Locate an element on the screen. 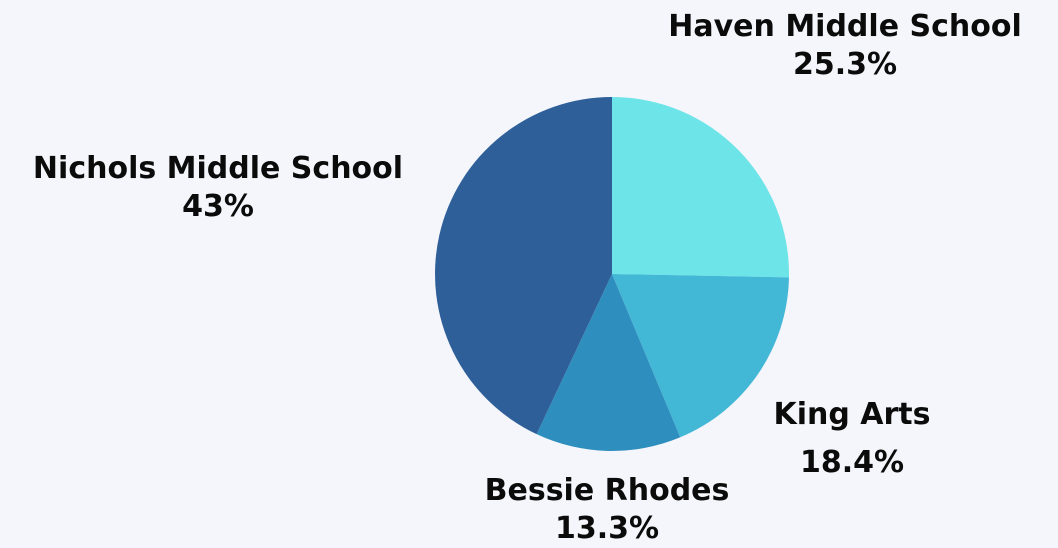 Image resolution: width=1058 pixels, height=548 pixels. slice-percent-nichols-middle-school: 43% is located at coordinates (218, 206).